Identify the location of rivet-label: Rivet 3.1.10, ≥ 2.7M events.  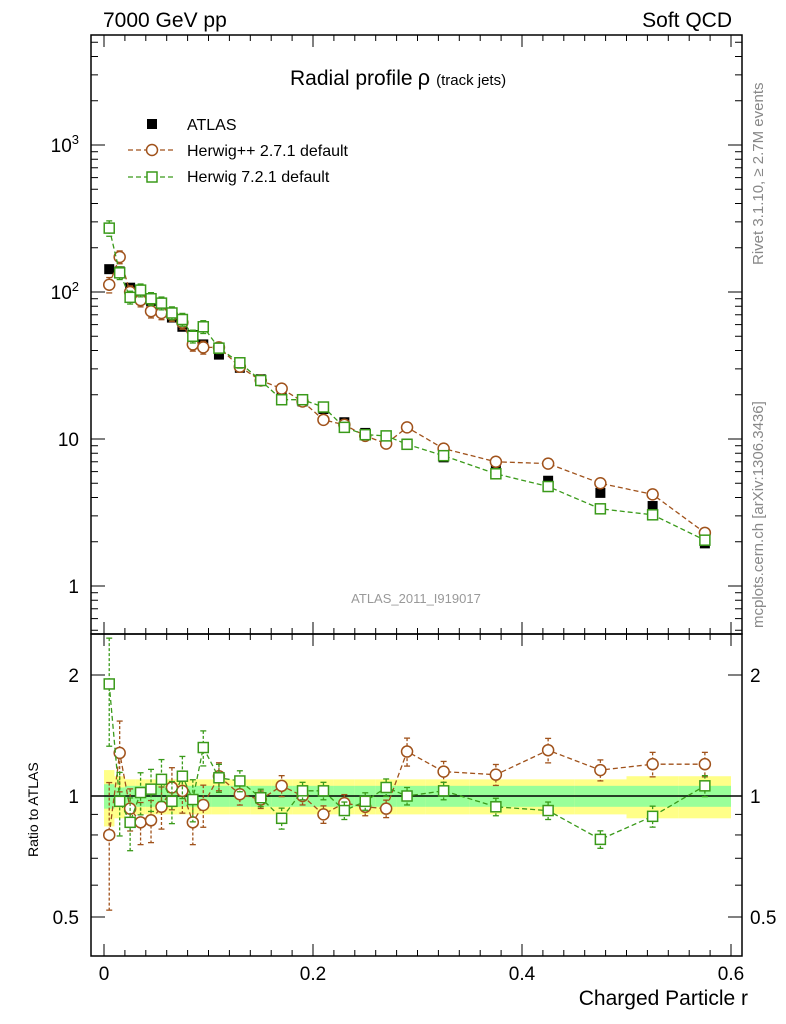
(758, 174).